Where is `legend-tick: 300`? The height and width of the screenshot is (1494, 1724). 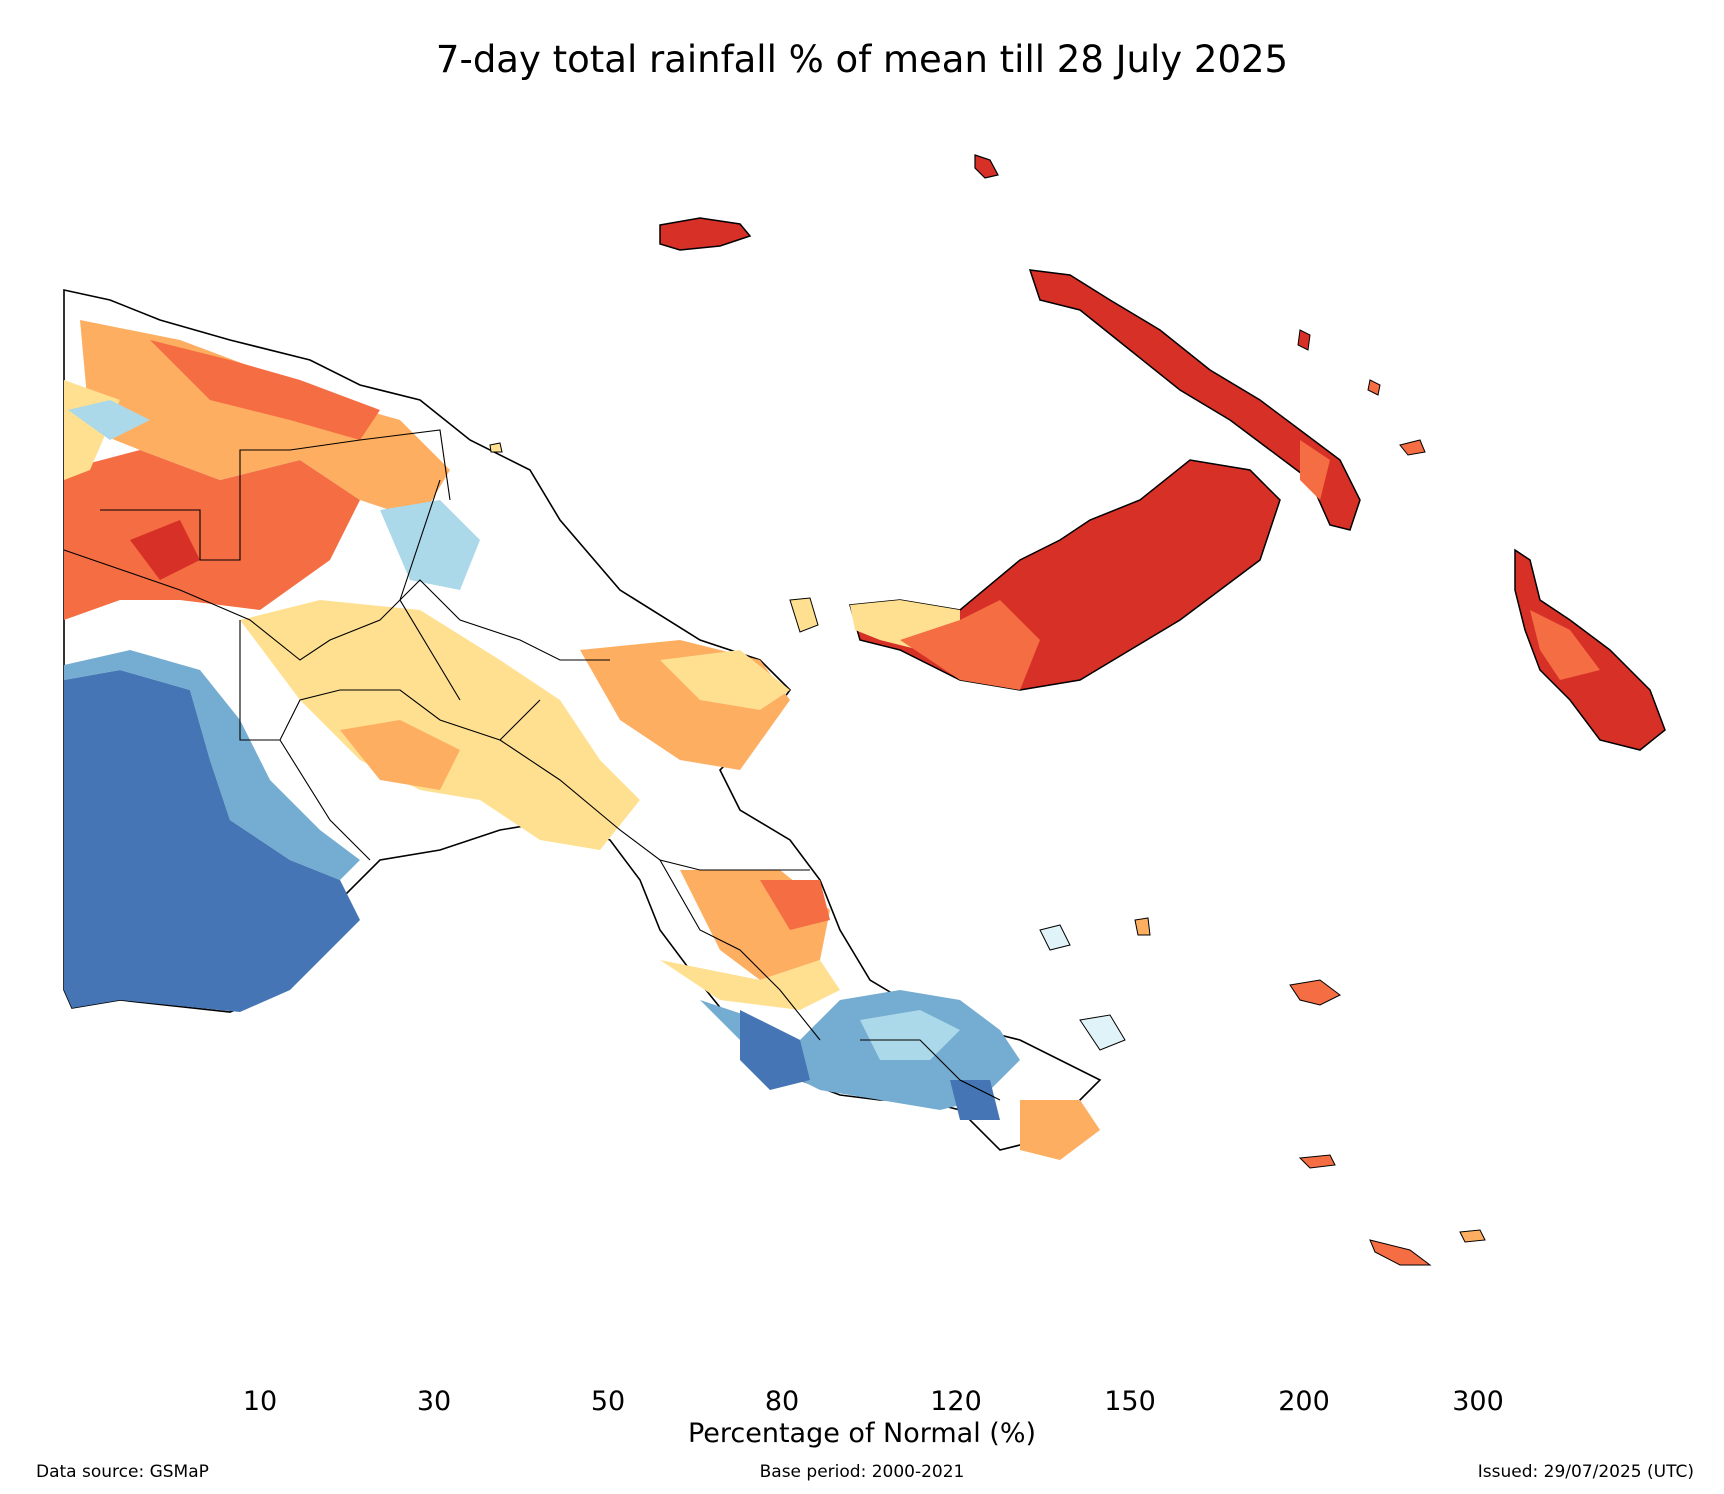
legend-tick: 300 is located at coordinates (1478, 1401).